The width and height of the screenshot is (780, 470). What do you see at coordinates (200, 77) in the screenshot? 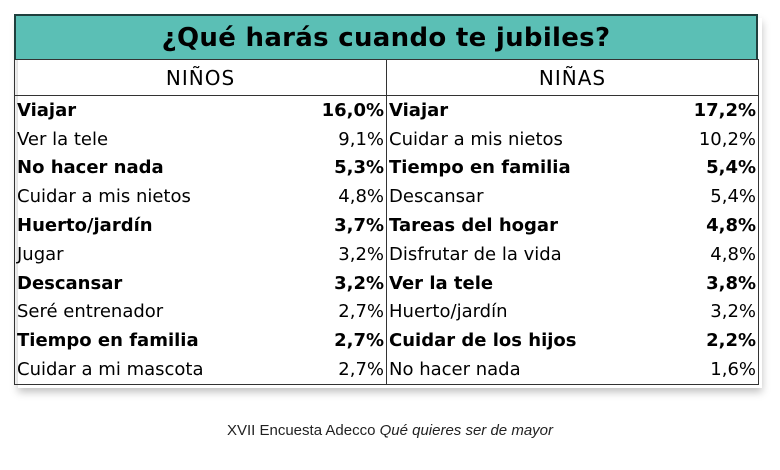
I see `header-ninos: NIÑOS` at bounding box center [200, 77].